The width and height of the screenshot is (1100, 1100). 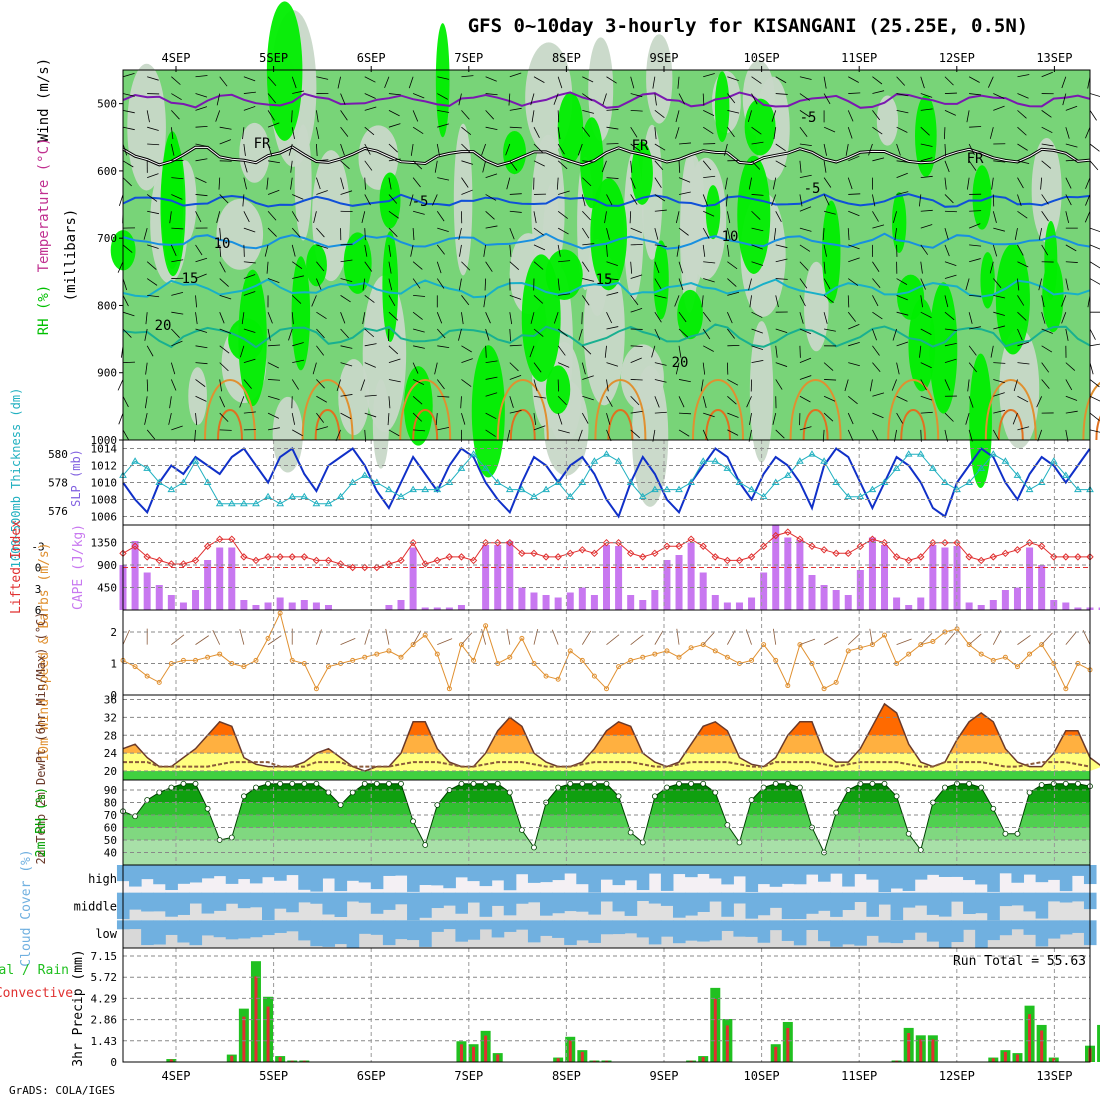 What do you see at coordinates (113, 695) in the screenshot?
I see `wind10-tick-label: 0` at bounding box center [113, 695].